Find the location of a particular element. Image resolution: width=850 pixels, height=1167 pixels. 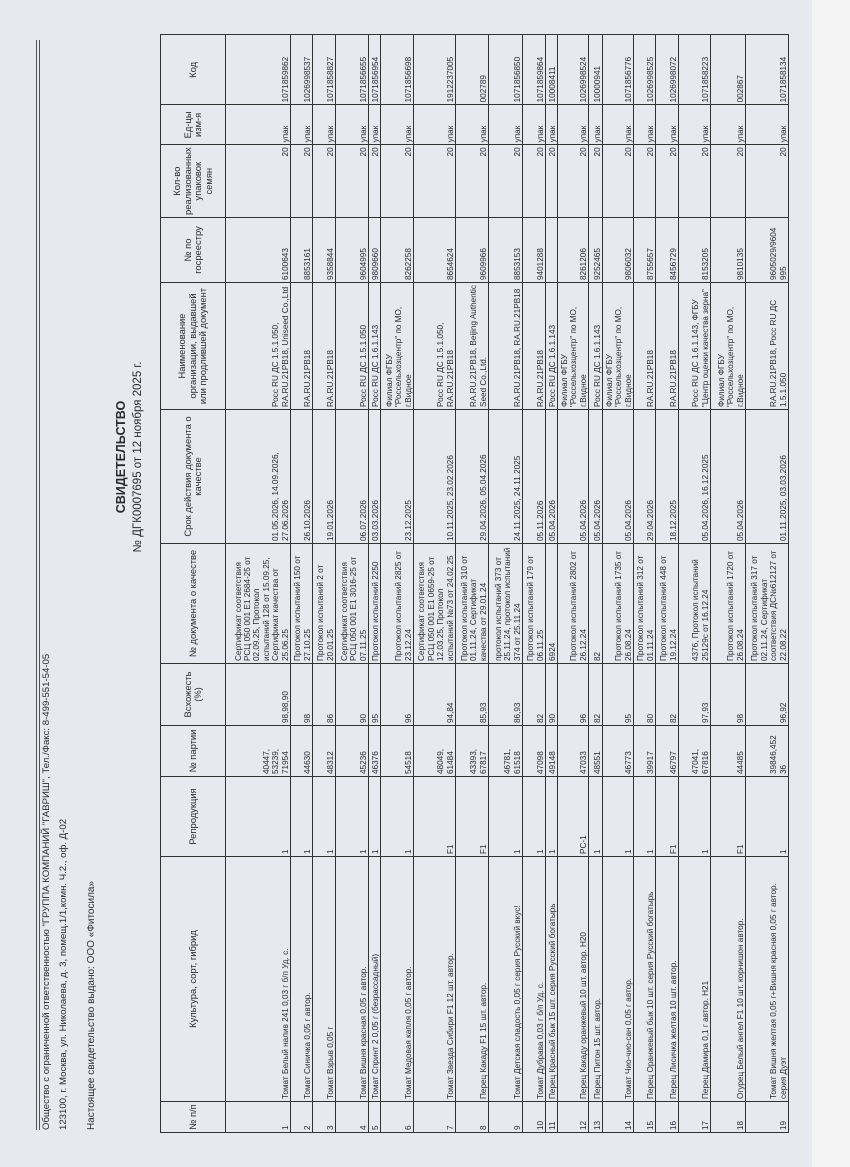

cell-num: 15 is located at coordinates (644, 1117).